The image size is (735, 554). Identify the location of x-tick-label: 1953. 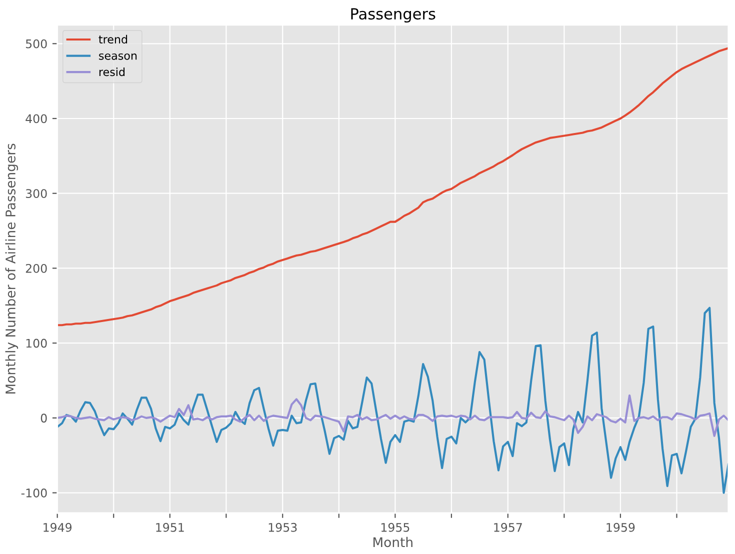
(282, 527).